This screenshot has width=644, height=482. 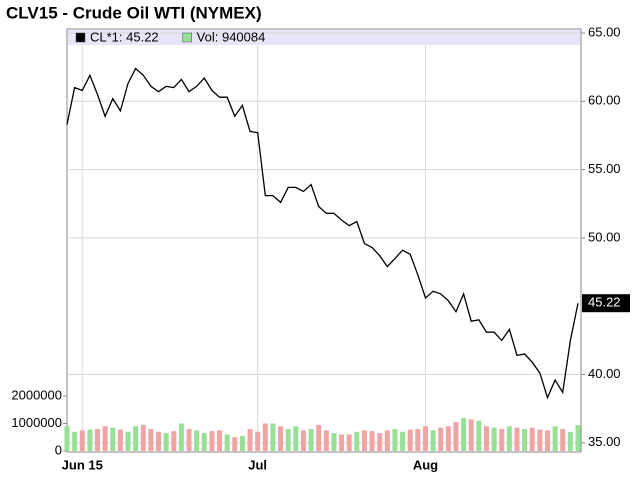 I want to click on last-value-box, so click(x=606, y=303).